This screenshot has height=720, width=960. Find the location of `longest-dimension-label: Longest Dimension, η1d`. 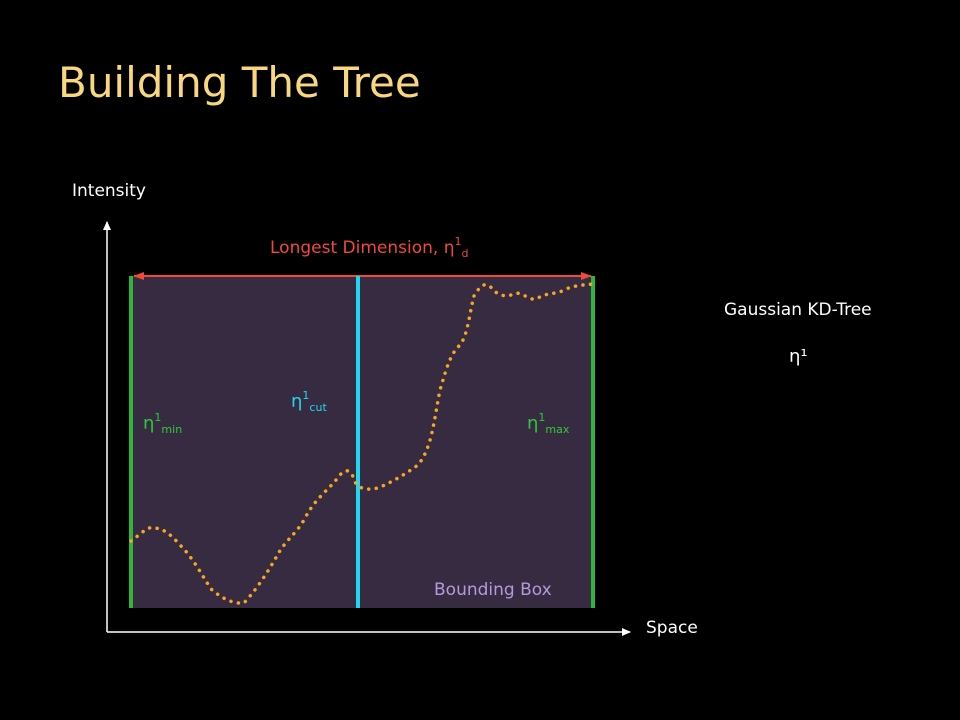

longest-dimension-label: Longest Dimension, η1d is located at coordinates (369, 248).